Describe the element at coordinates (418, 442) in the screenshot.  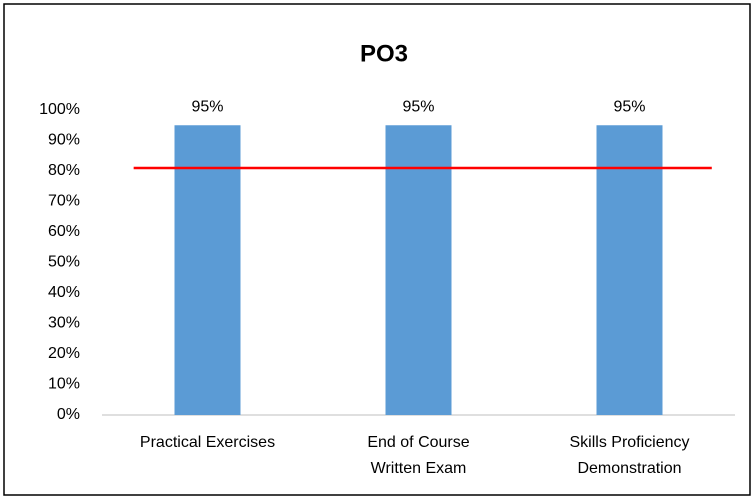
I see `x-tick-label: End of Course` at that location.